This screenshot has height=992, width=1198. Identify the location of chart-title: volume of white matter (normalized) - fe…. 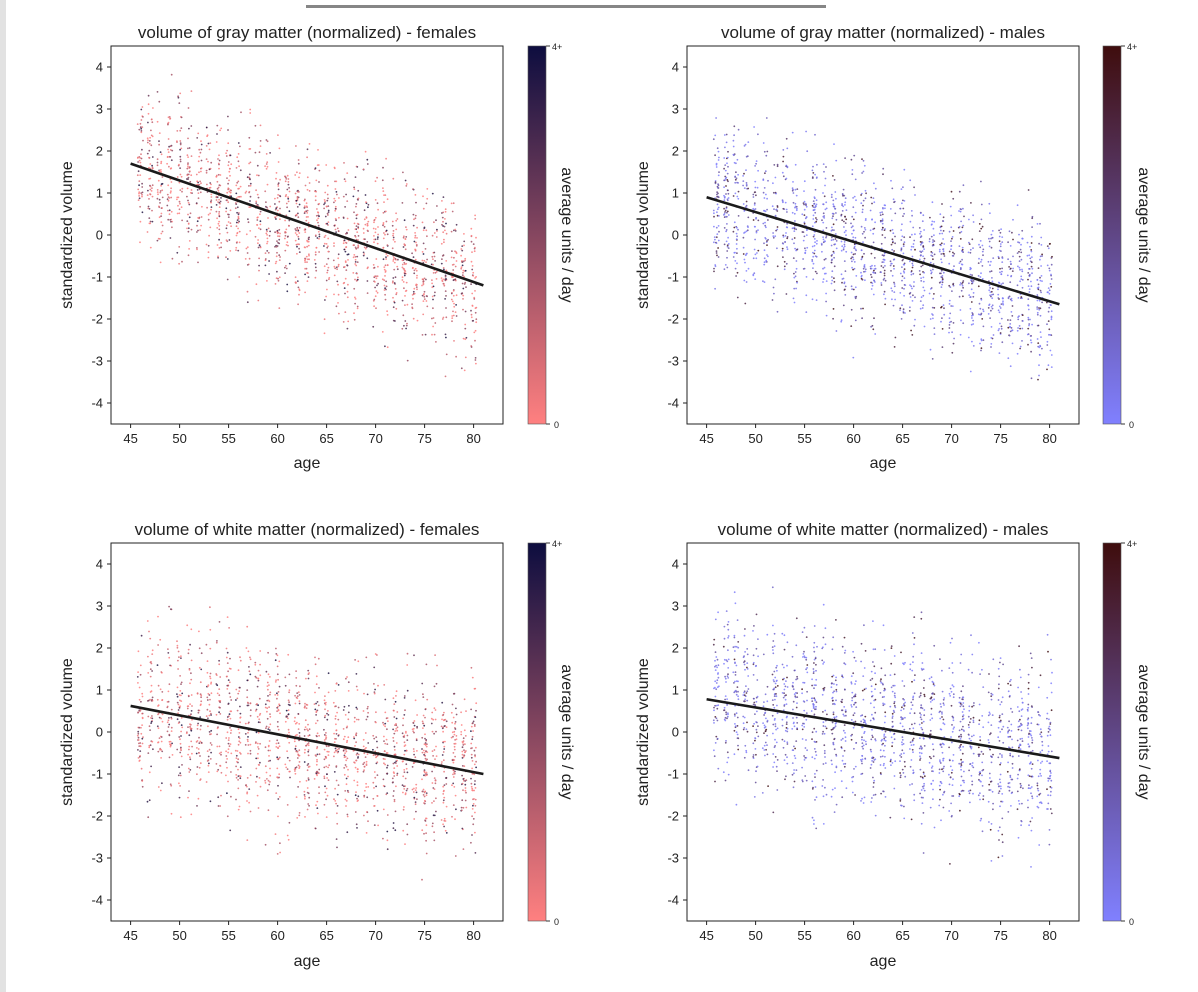
(307, 529).